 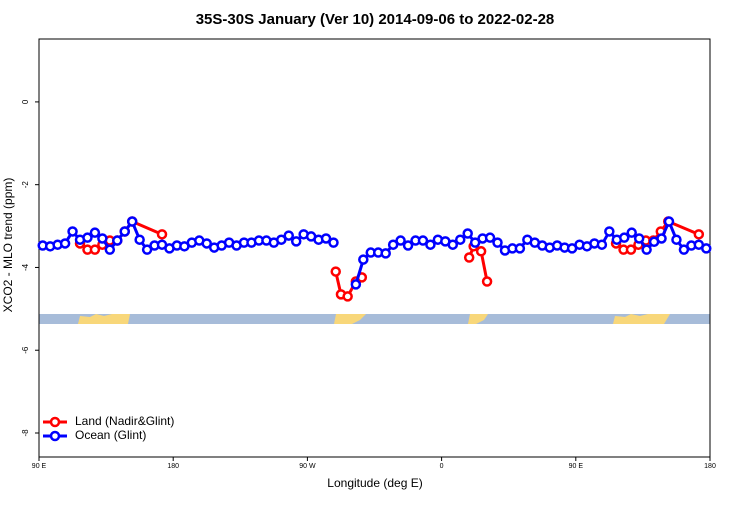 What do you see at coordinates (25, 433) in the screenshot?
I see `y-tick-label: -8` at bounding box center [25, 433].